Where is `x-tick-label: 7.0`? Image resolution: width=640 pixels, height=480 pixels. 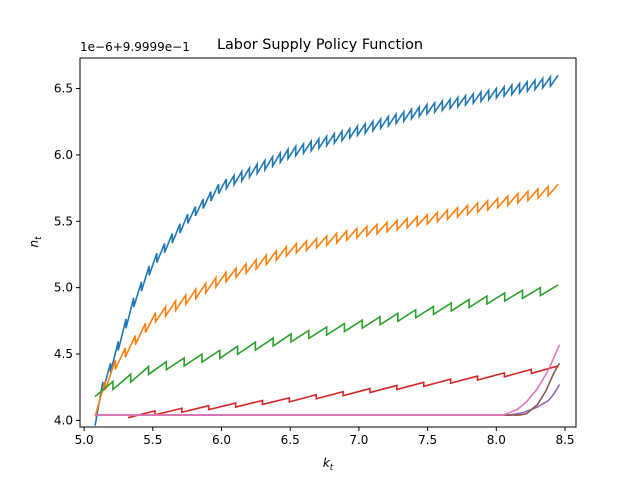 x-tick-label: 7.0 is located at coordinates (358, 440).